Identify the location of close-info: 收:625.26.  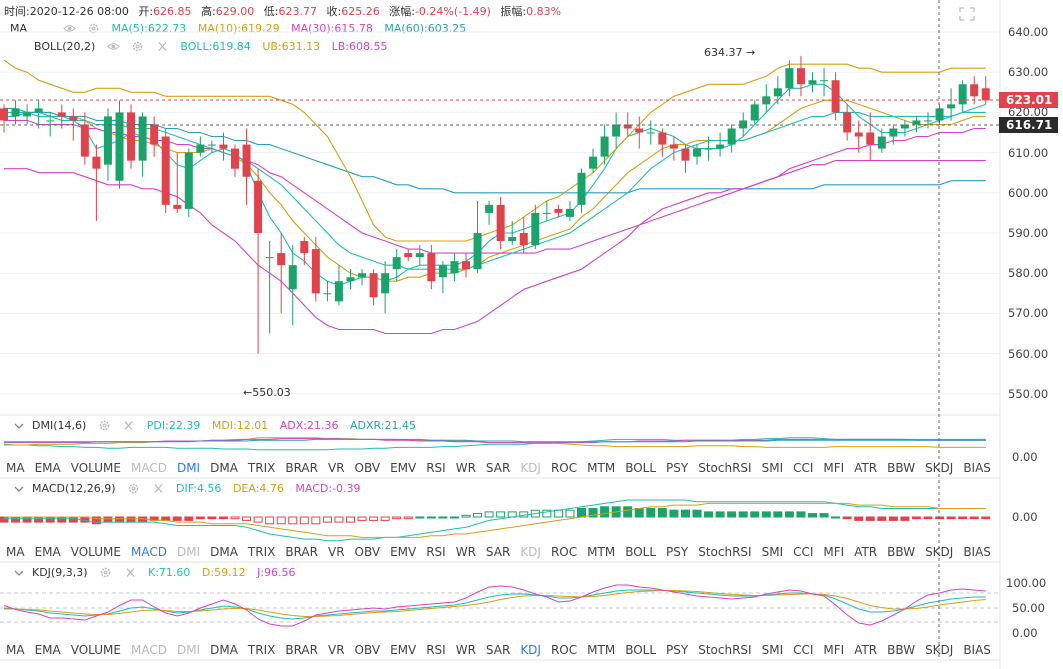
(353, 11).